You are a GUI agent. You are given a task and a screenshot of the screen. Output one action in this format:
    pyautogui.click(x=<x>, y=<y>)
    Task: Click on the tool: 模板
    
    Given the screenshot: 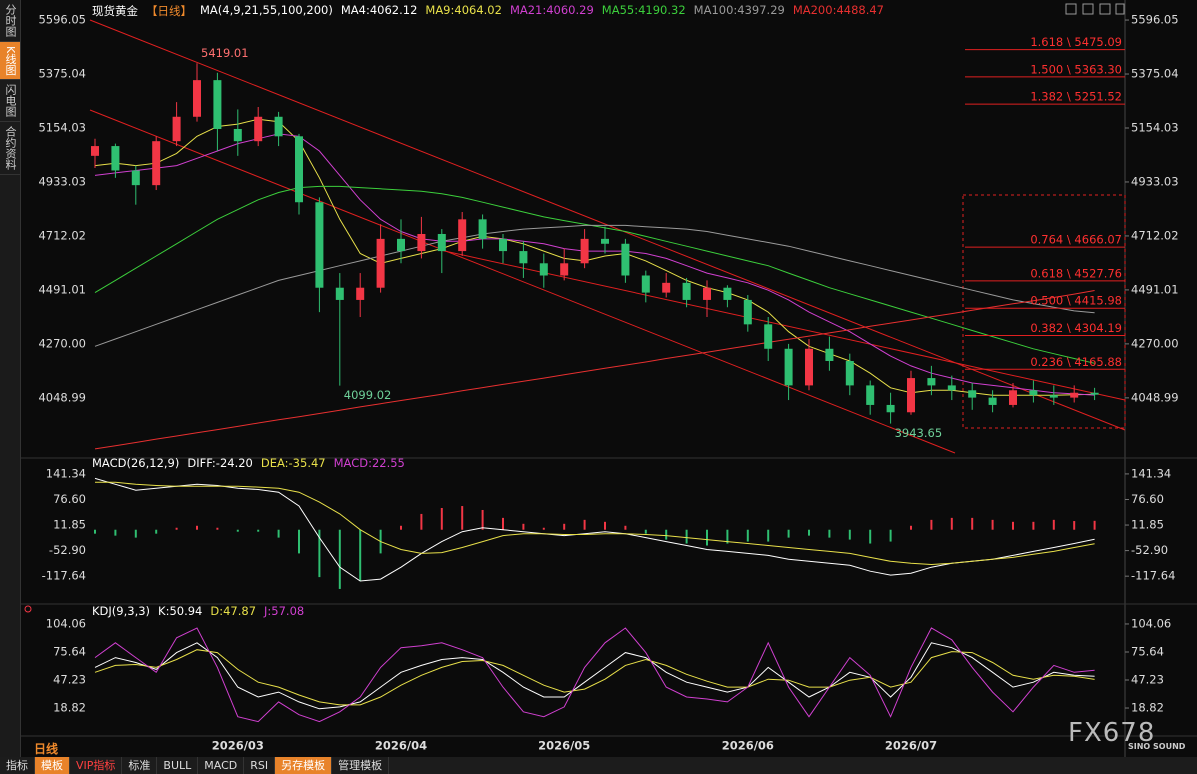 What is the action you would take?
    pyautogui.click(x=52, y=765)
    